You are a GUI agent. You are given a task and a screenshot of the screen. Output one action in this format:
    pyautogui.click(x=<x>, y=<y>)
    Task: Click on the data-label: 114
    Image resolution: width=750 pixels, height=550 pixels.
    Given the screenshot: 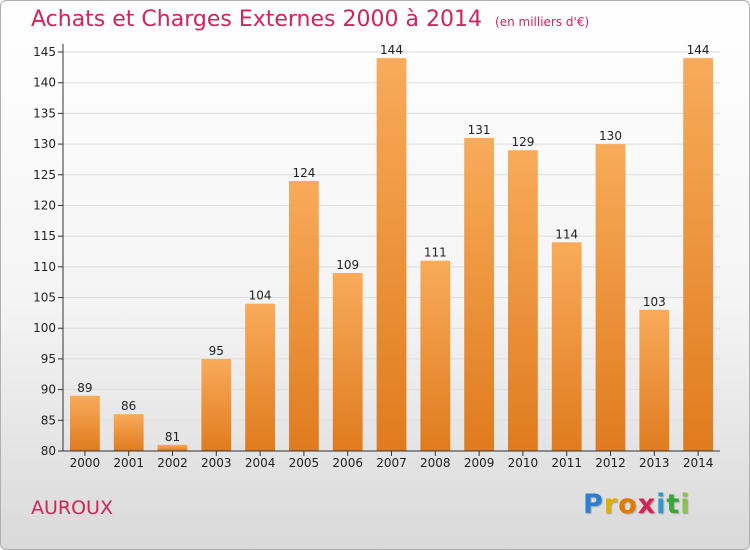 What is the action you would take?
    pyautogui.click(x=566, y=234)
    